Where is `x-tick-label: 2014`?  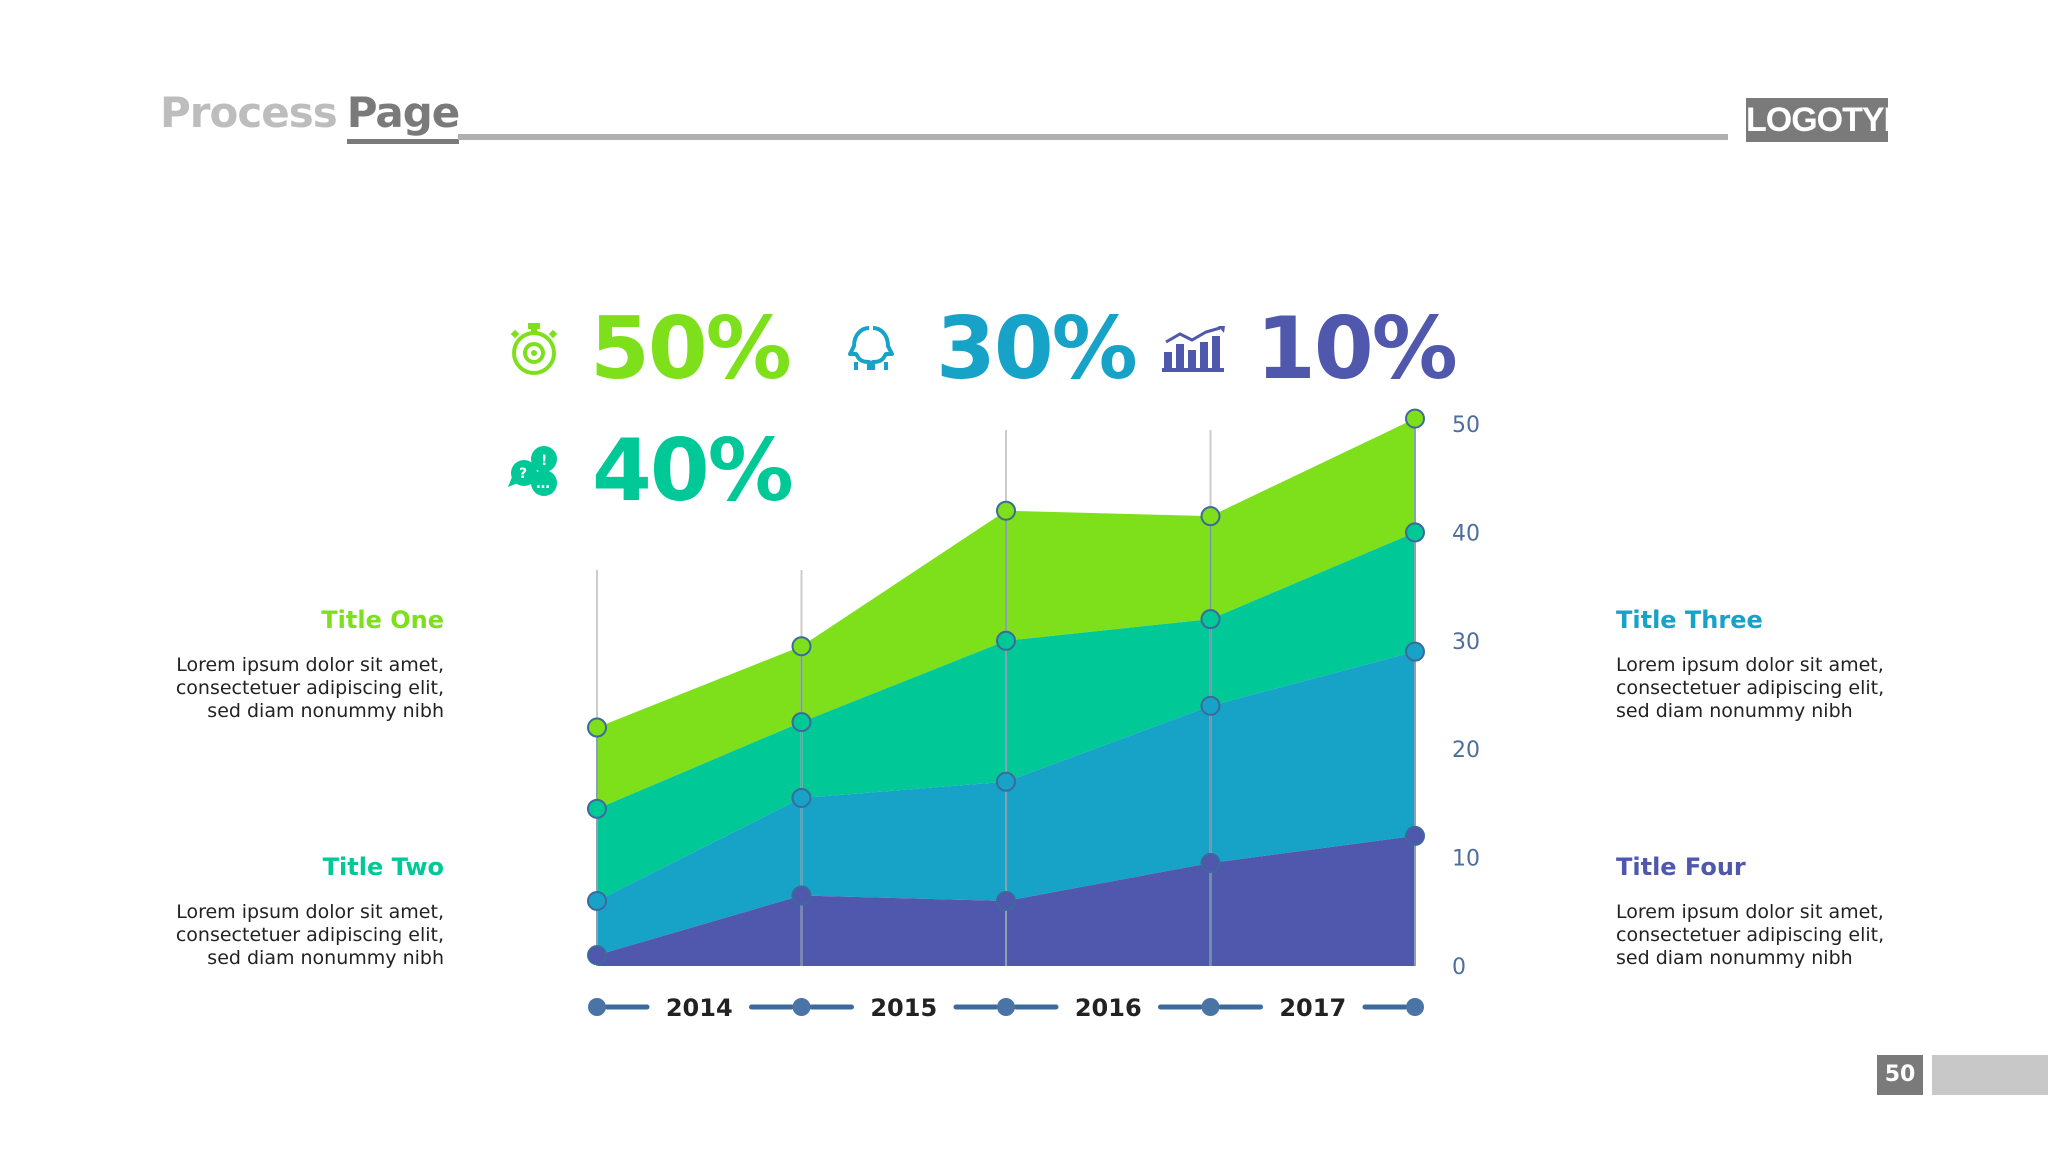
x-tick-label: 2014 is located at coordinates (699, 1008).